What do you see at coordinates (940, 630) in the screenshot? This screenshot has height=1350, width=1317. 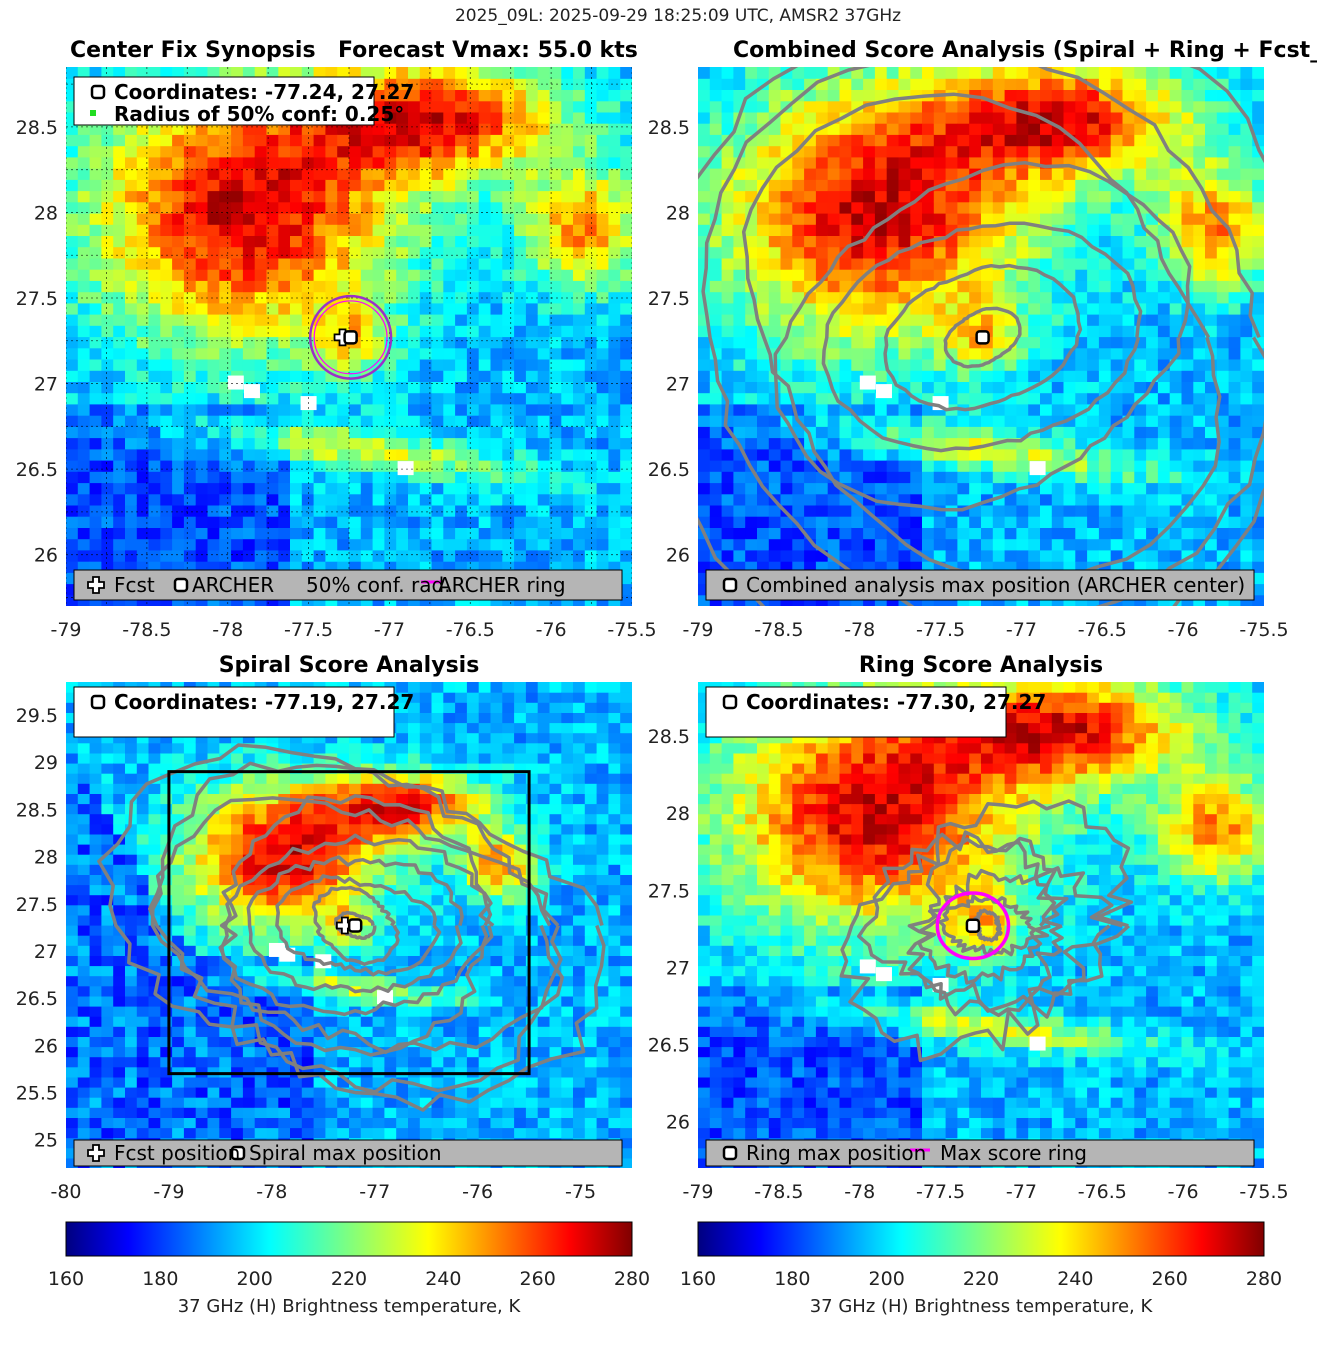 I see `x-tick-label: -77.5` at bounding box center [940, 630].